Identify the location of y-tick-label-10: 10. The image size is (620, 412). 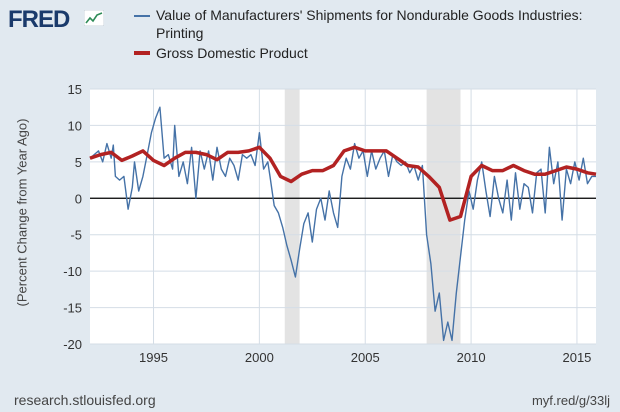
(75, 125).